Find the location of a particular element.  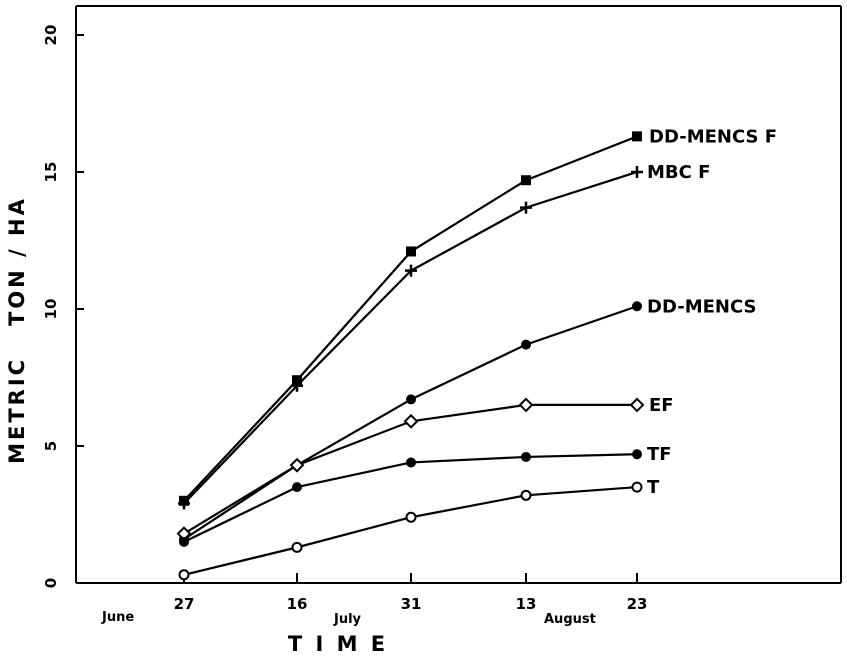

month-label: July is located at coordinates (347, 619).